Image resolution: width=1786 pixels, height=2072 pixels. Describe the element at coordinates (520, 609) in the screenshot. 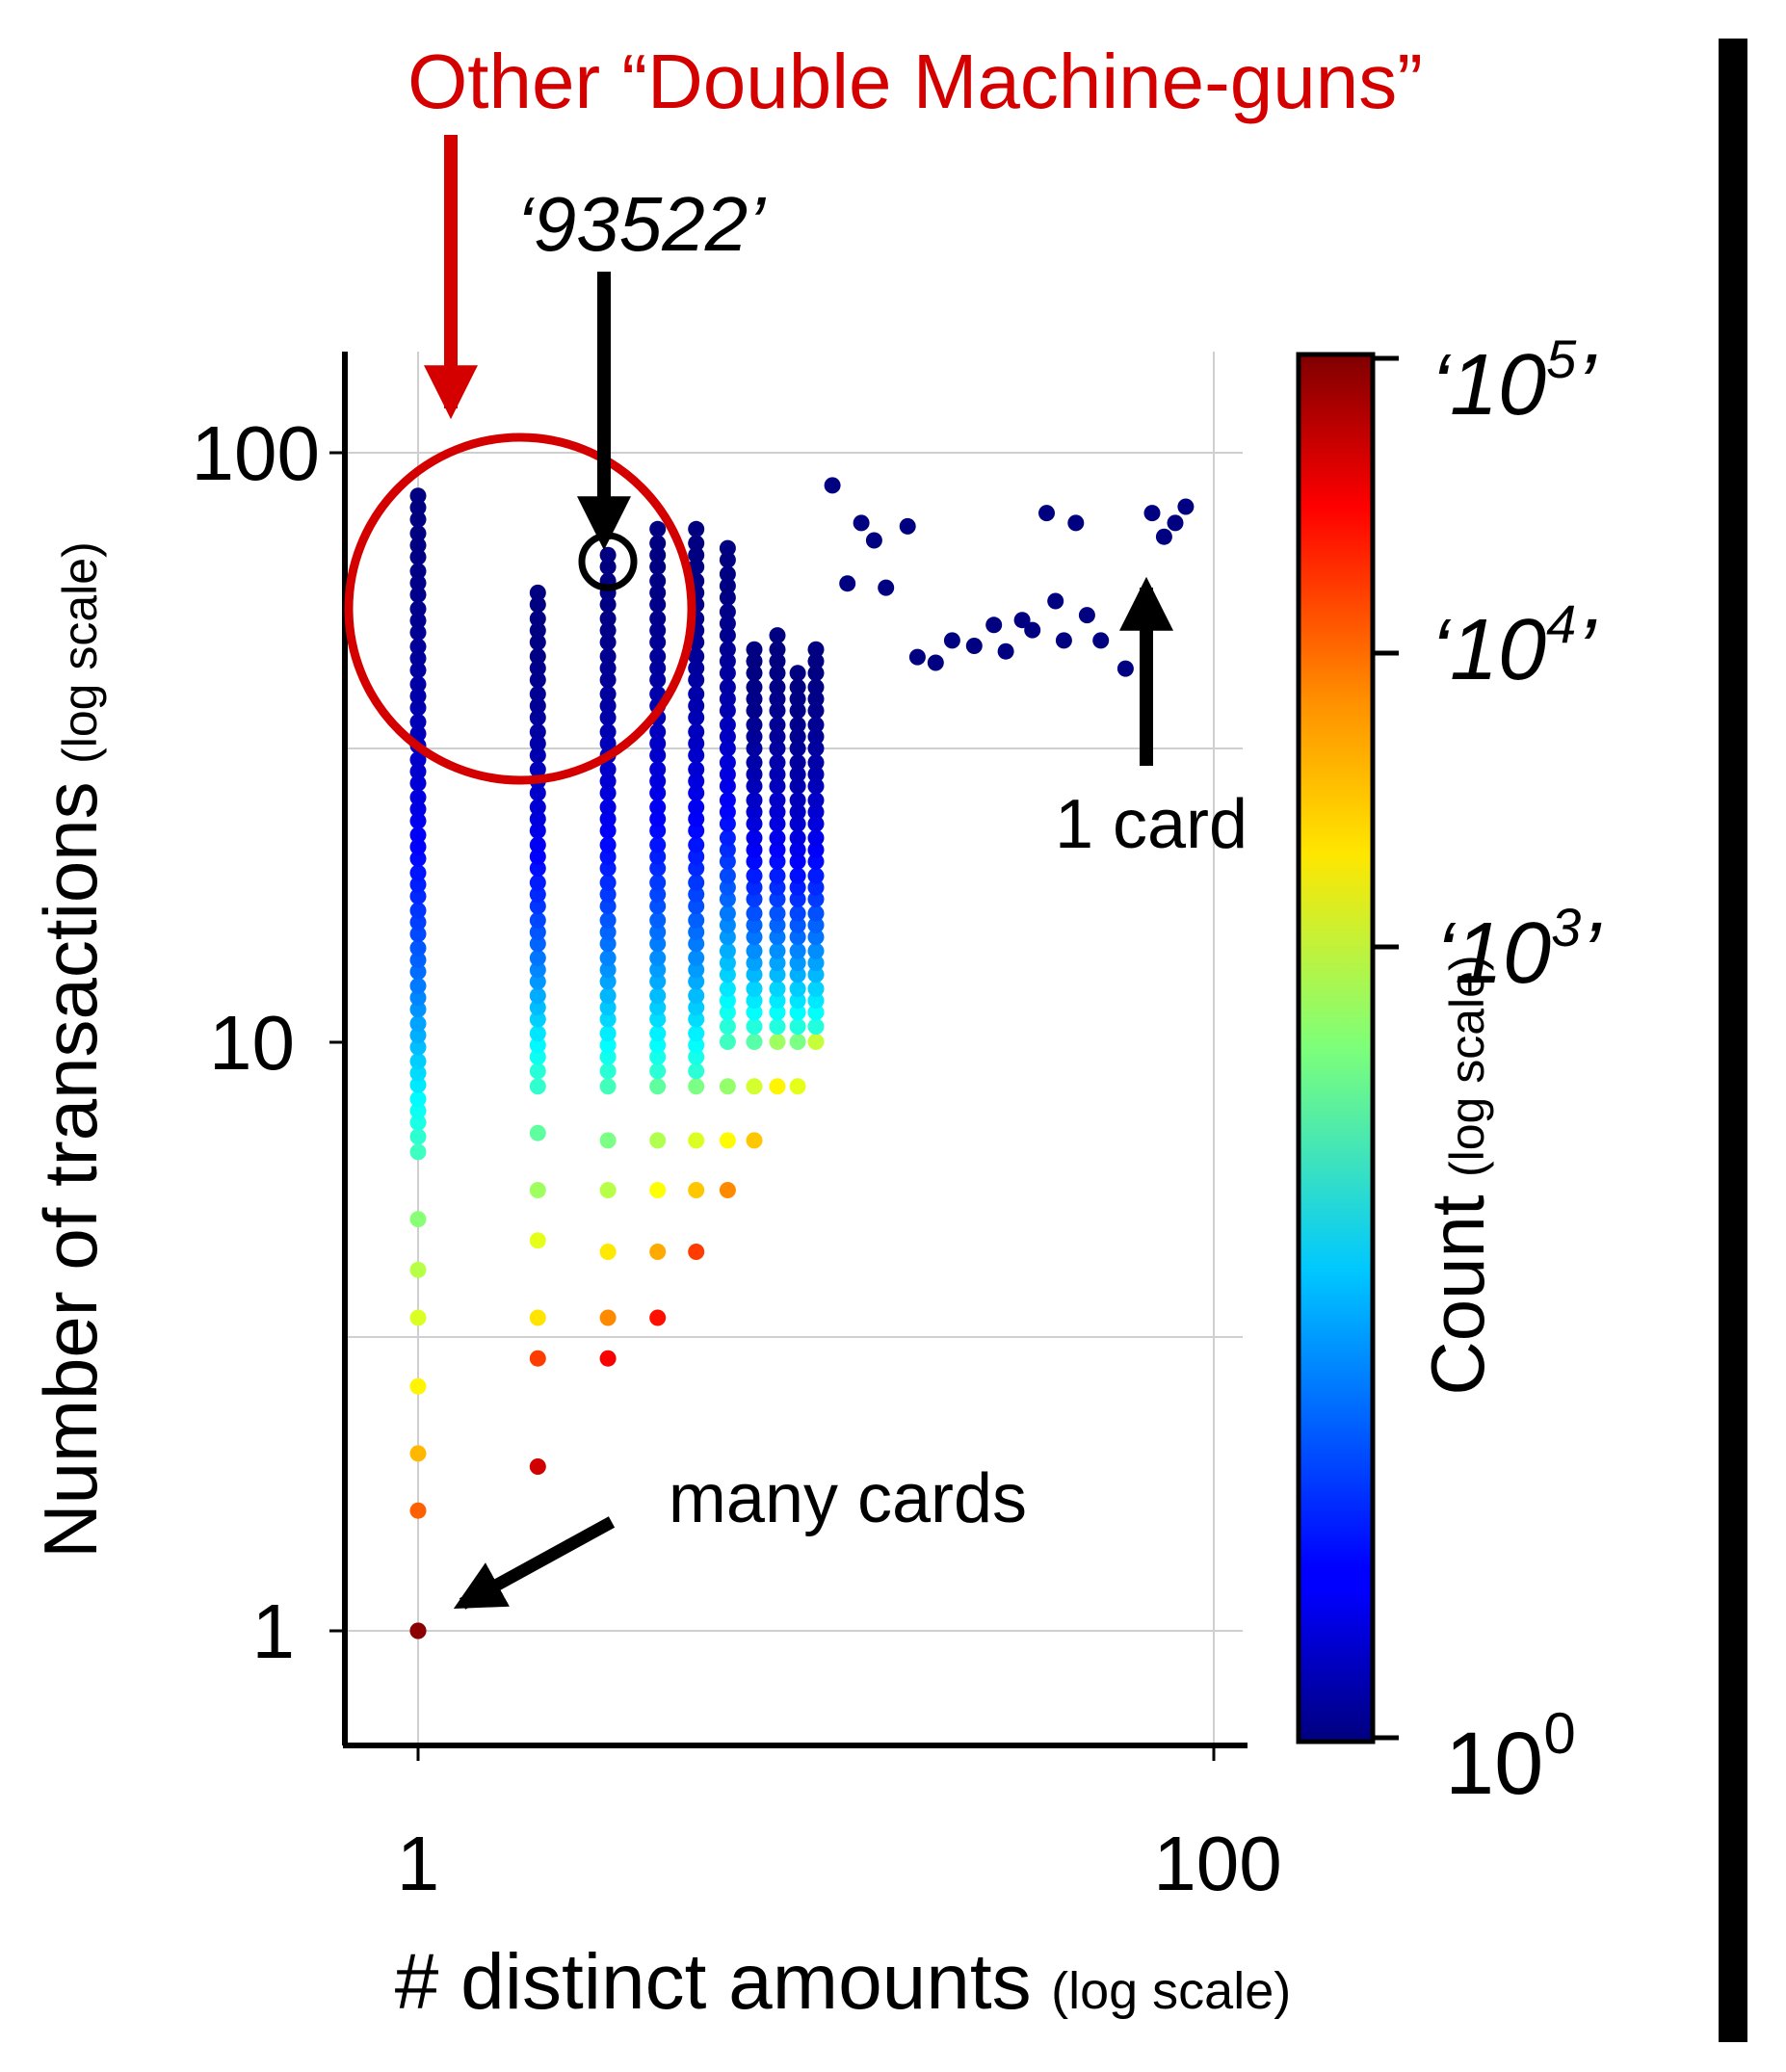

I see `double-machine-guns-circle` at that location.